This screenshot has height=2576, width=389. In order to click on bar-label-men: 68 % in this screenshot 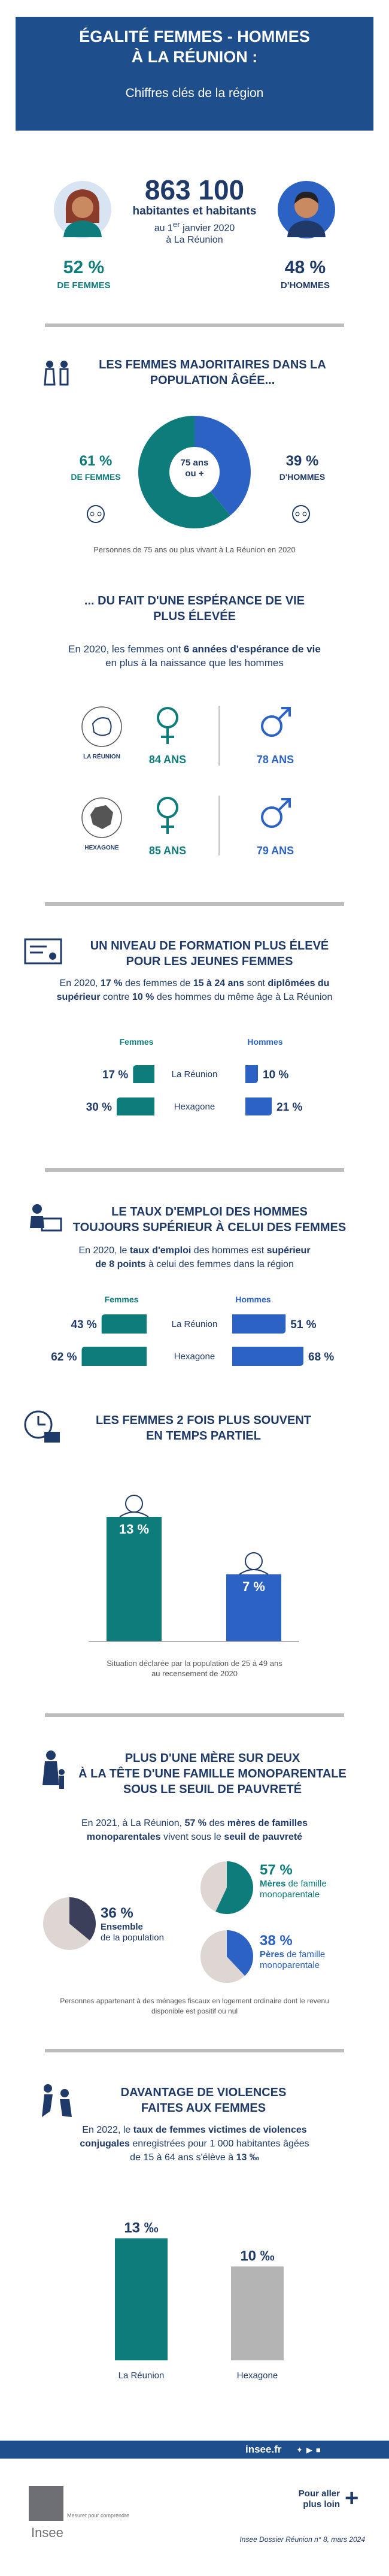, I will do `click(321, 1357)`.